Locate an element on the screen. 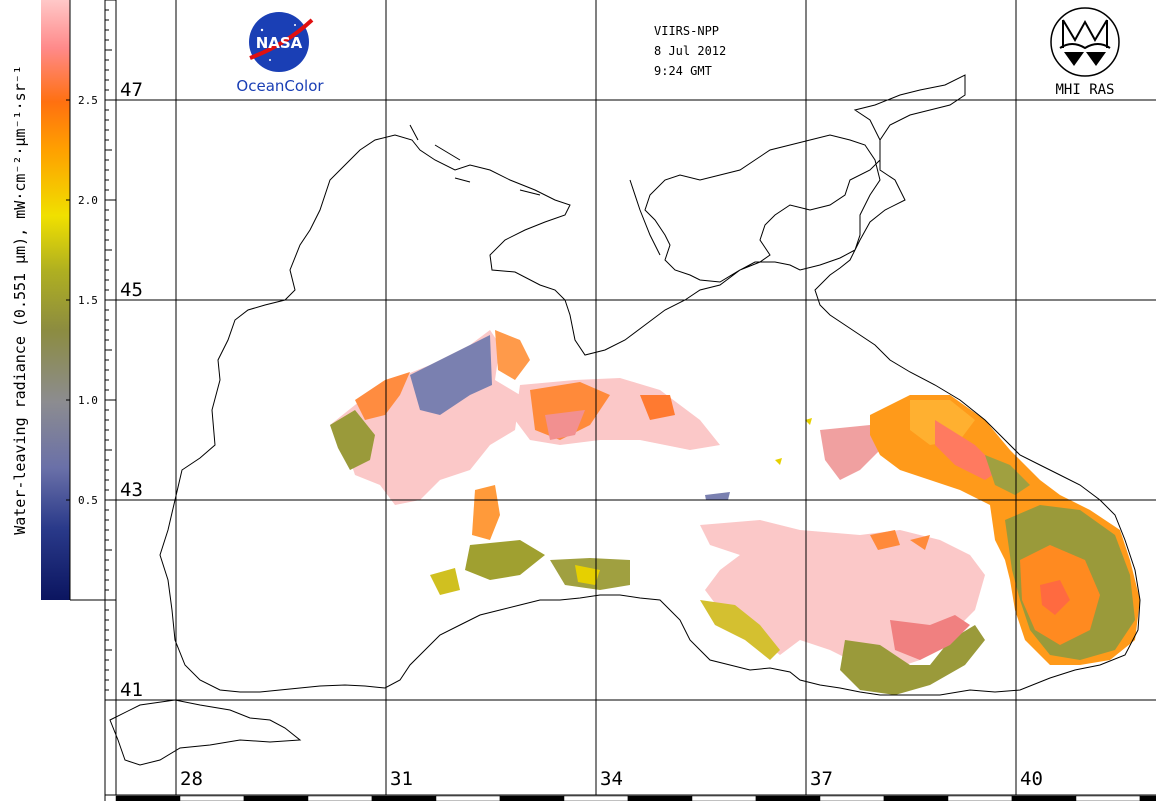 This screenshot has height=805, width=1156. lon-label-37: 37 is located at coordinates (821, 779).